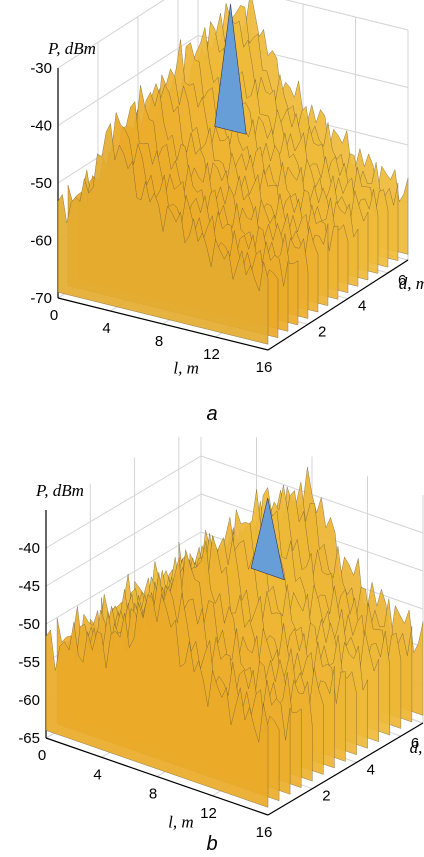  I want to click on z-tick-label: -45, so click(29, 586).